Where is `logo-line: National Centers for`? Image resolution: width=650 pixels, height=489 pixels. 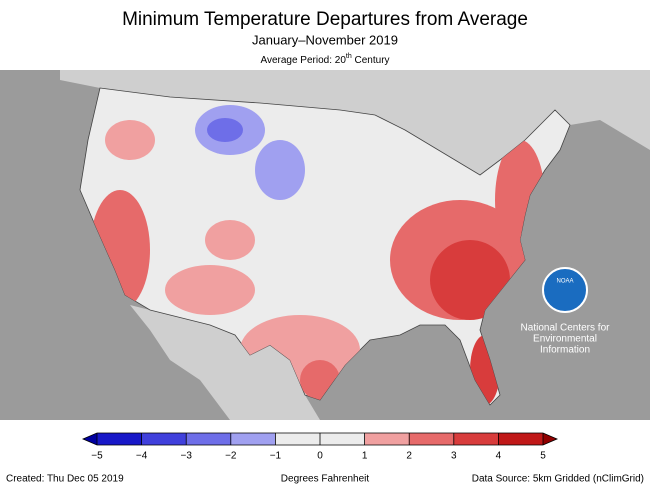
logo-line: National Centers for is located at coordinates (566, 328).